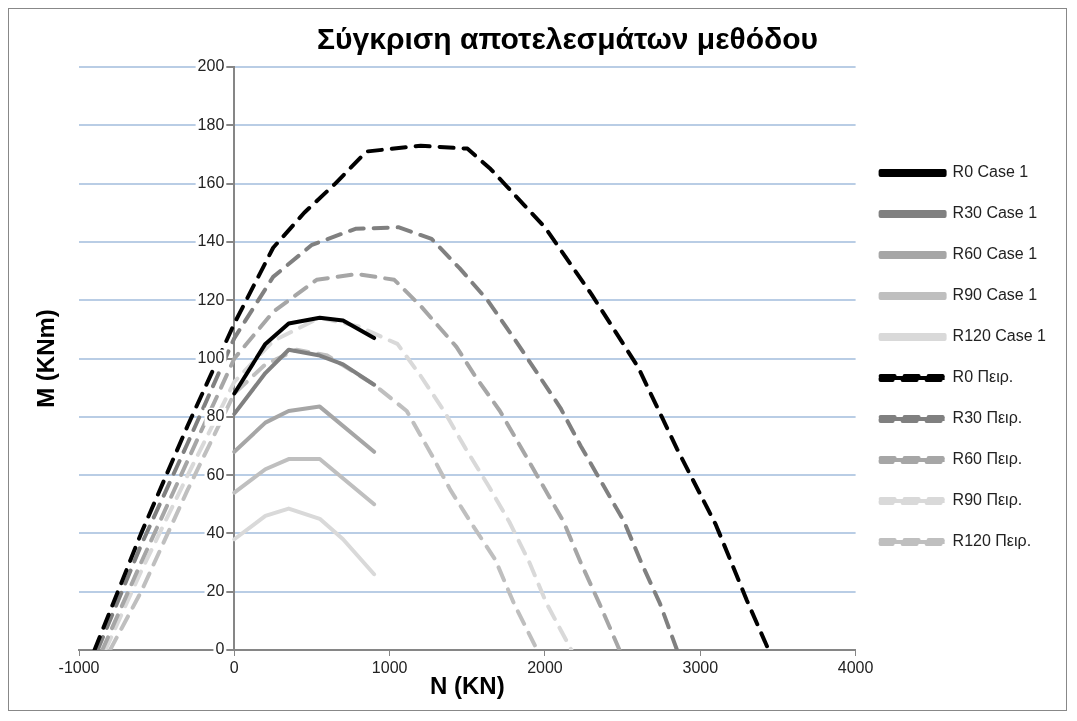 The height and width of the screenshot is (721, 1077). I want to click on legend-label: R60 Case 1, so click(995, 254).